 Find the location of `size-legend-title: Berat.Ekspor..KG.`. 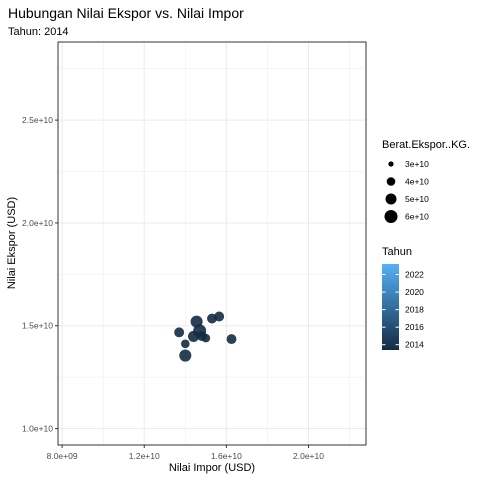

size-legend-title: Berat.Ekspor..KG. is located at coordinates (426, 145).